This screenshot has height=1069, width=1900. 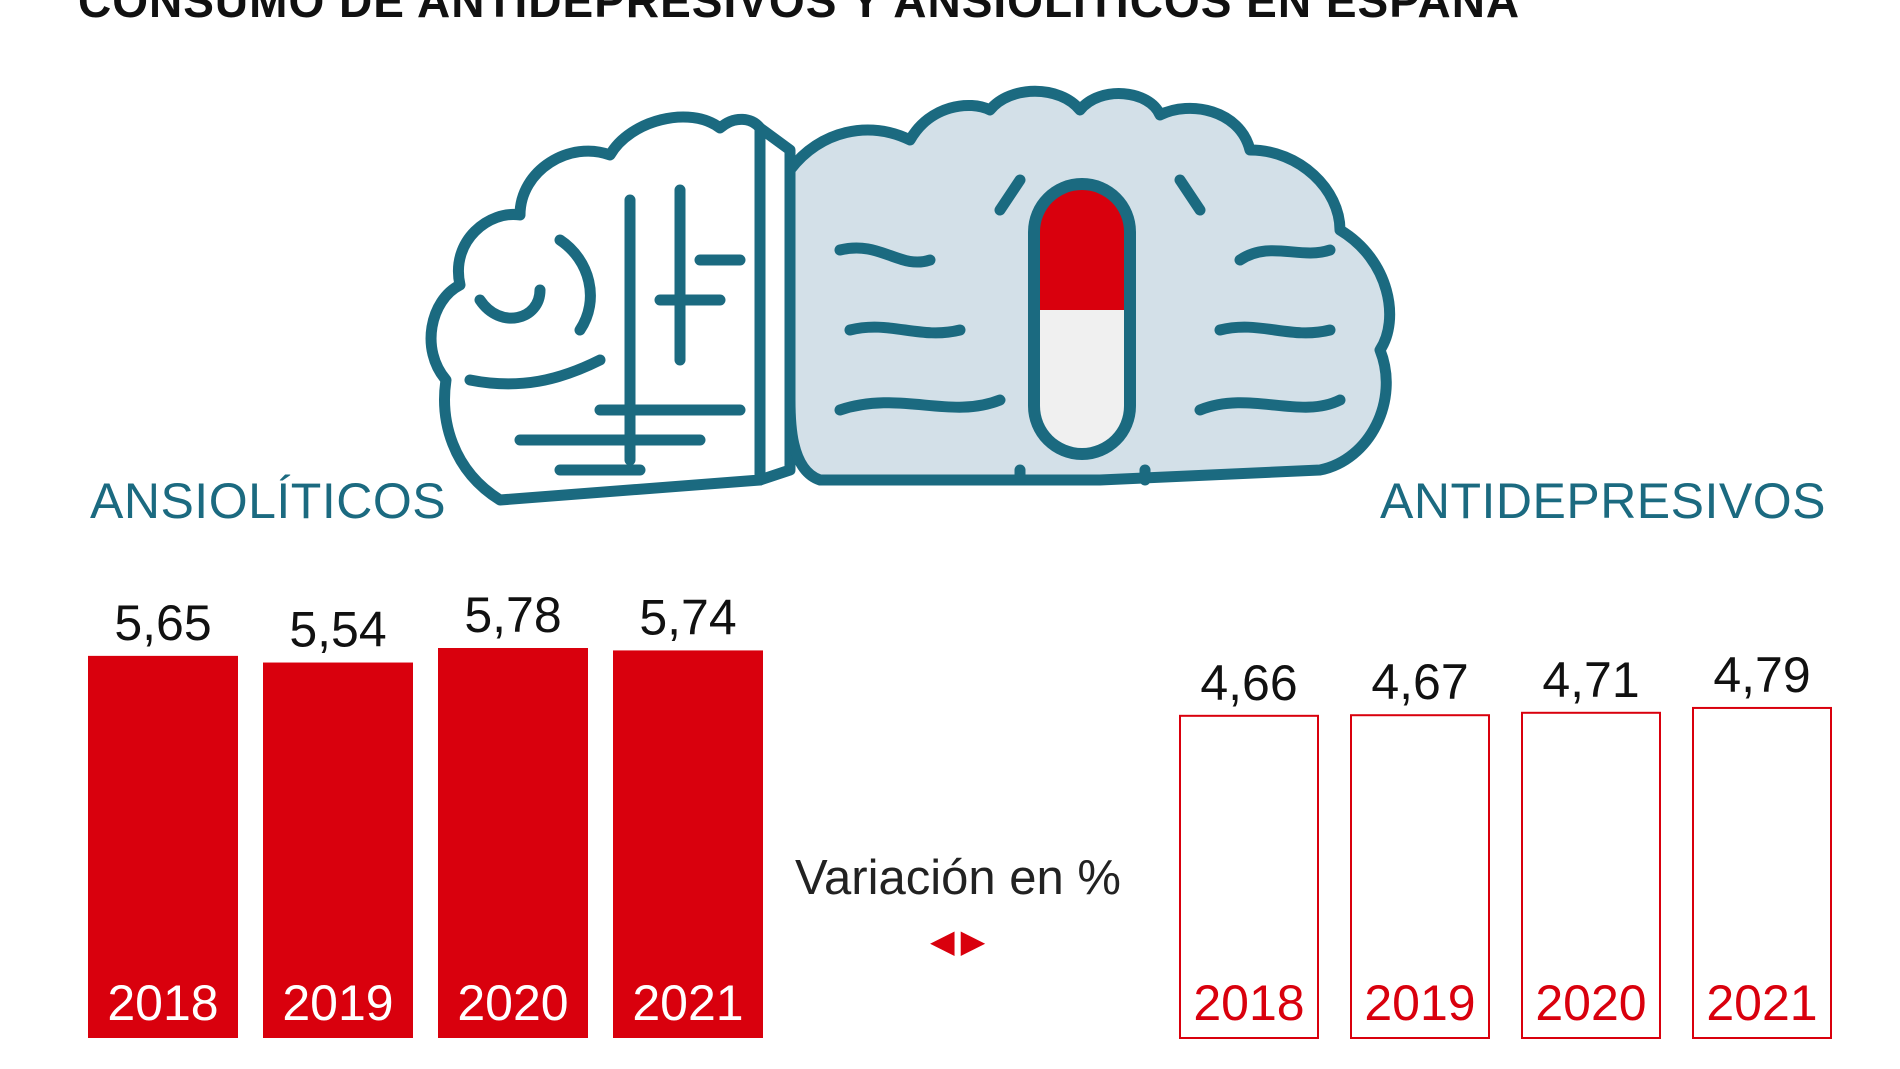 What do you see at coordinates (687, 617) in the screenshot?
I see `value-label: 5,74` at bounding box center [687, 617].